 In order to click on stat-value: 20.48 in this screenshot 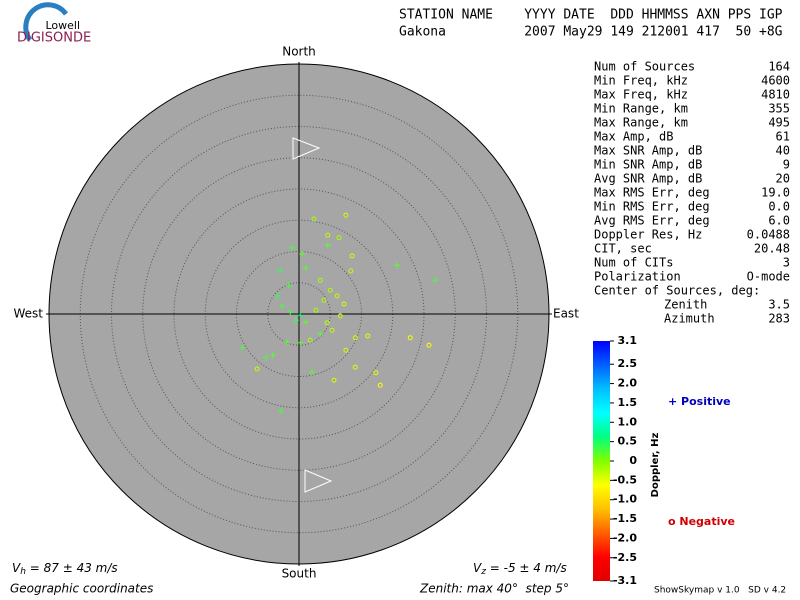, I will do `click(772, 249)`.